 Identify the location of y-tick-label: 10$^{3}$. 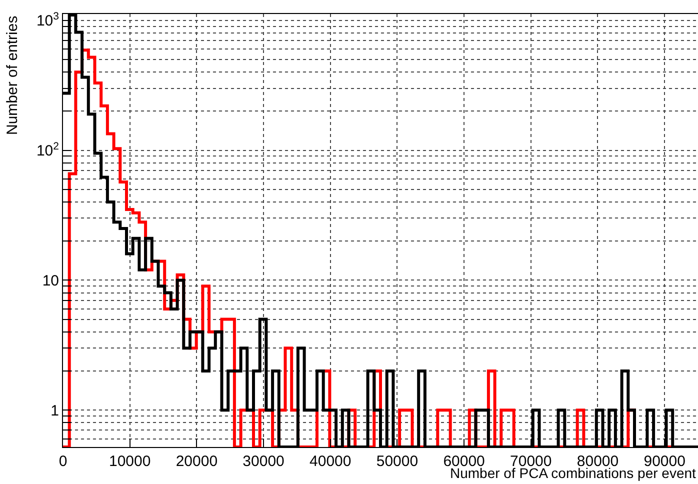
(48, 20).